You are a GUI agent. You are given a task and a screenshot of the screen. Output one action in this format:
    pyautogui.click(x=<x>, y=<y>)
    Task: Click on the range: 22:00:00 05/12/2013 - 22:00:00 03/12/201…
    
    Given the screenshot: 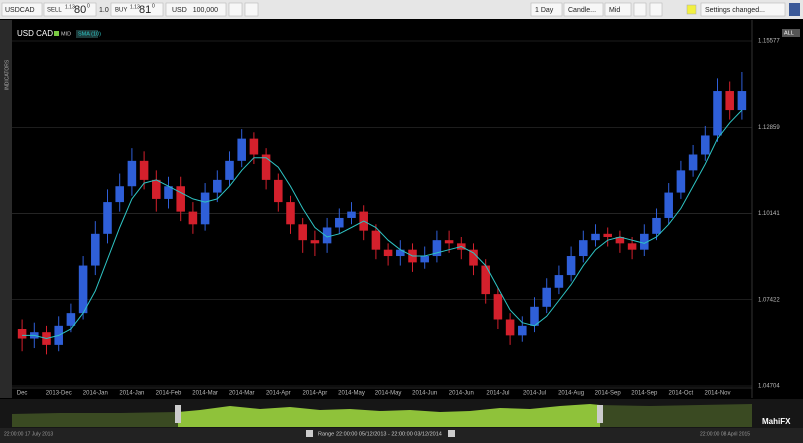 What is the action you would take?
    pyautogui.click(x=389, y=434)
    